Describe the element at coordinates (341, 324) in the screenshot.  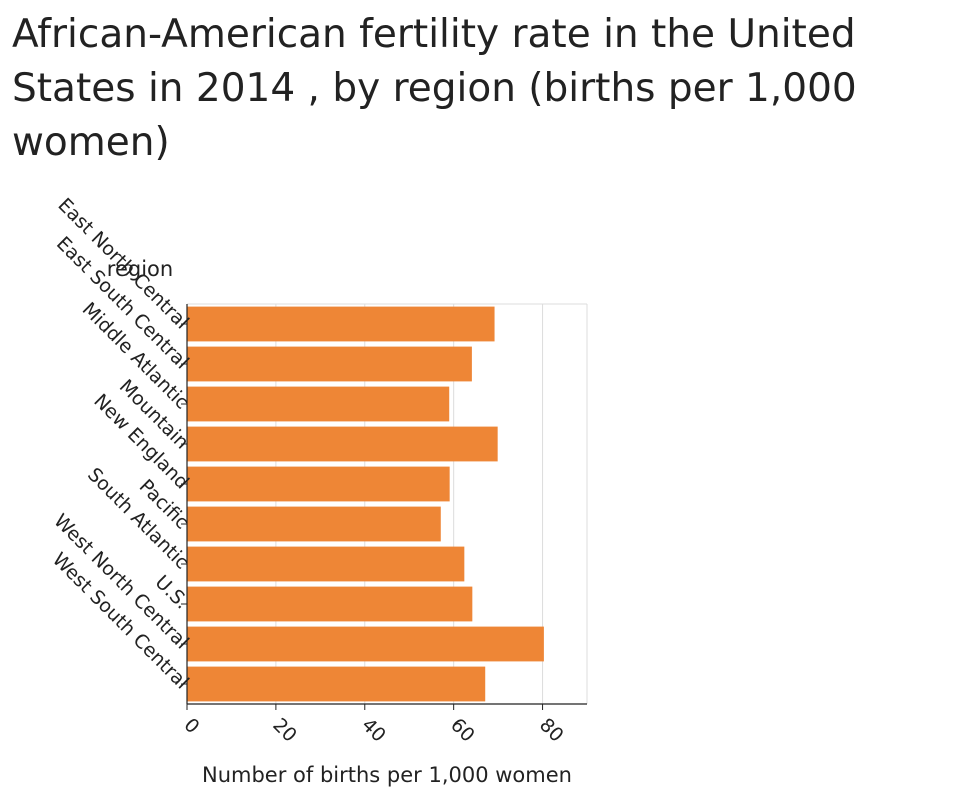
I see `bar-east-north-central` at that location.